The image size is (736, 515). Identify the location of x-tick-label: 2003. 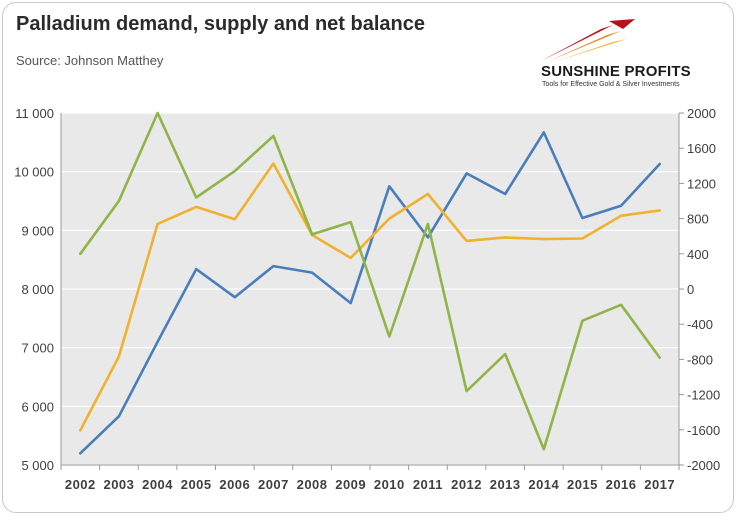
(118, 484).